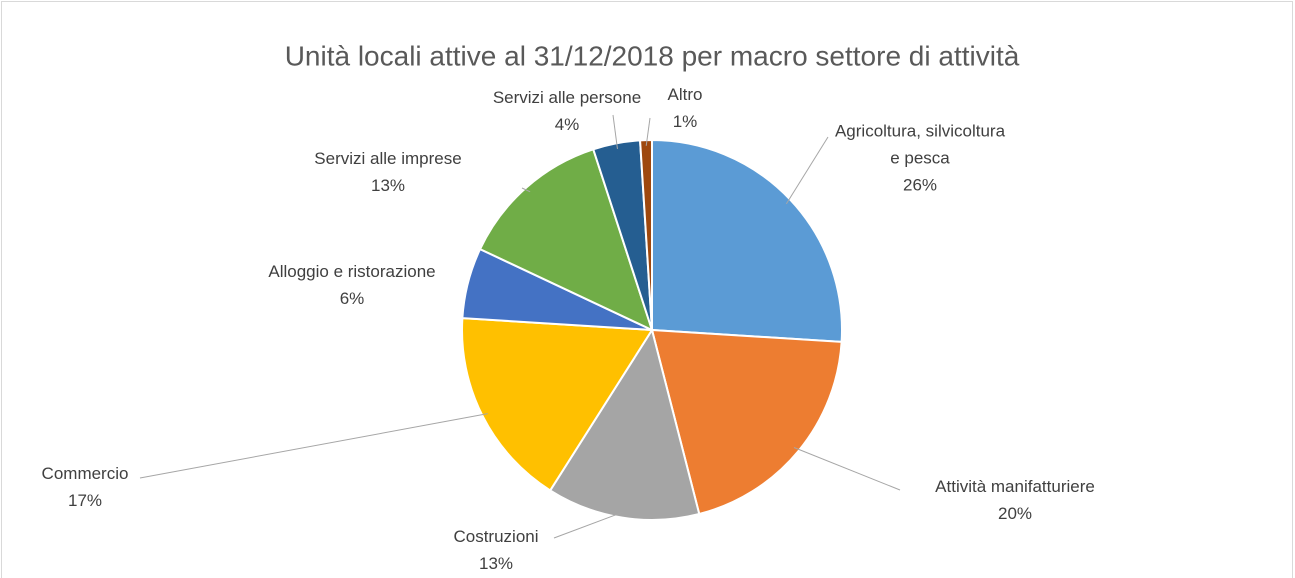 This screenshot has height=578, width=1295. What do you see at coordinates (685, 94) in the screenshot?
I see `label-name: Altro` at bounding box center [685, 94].